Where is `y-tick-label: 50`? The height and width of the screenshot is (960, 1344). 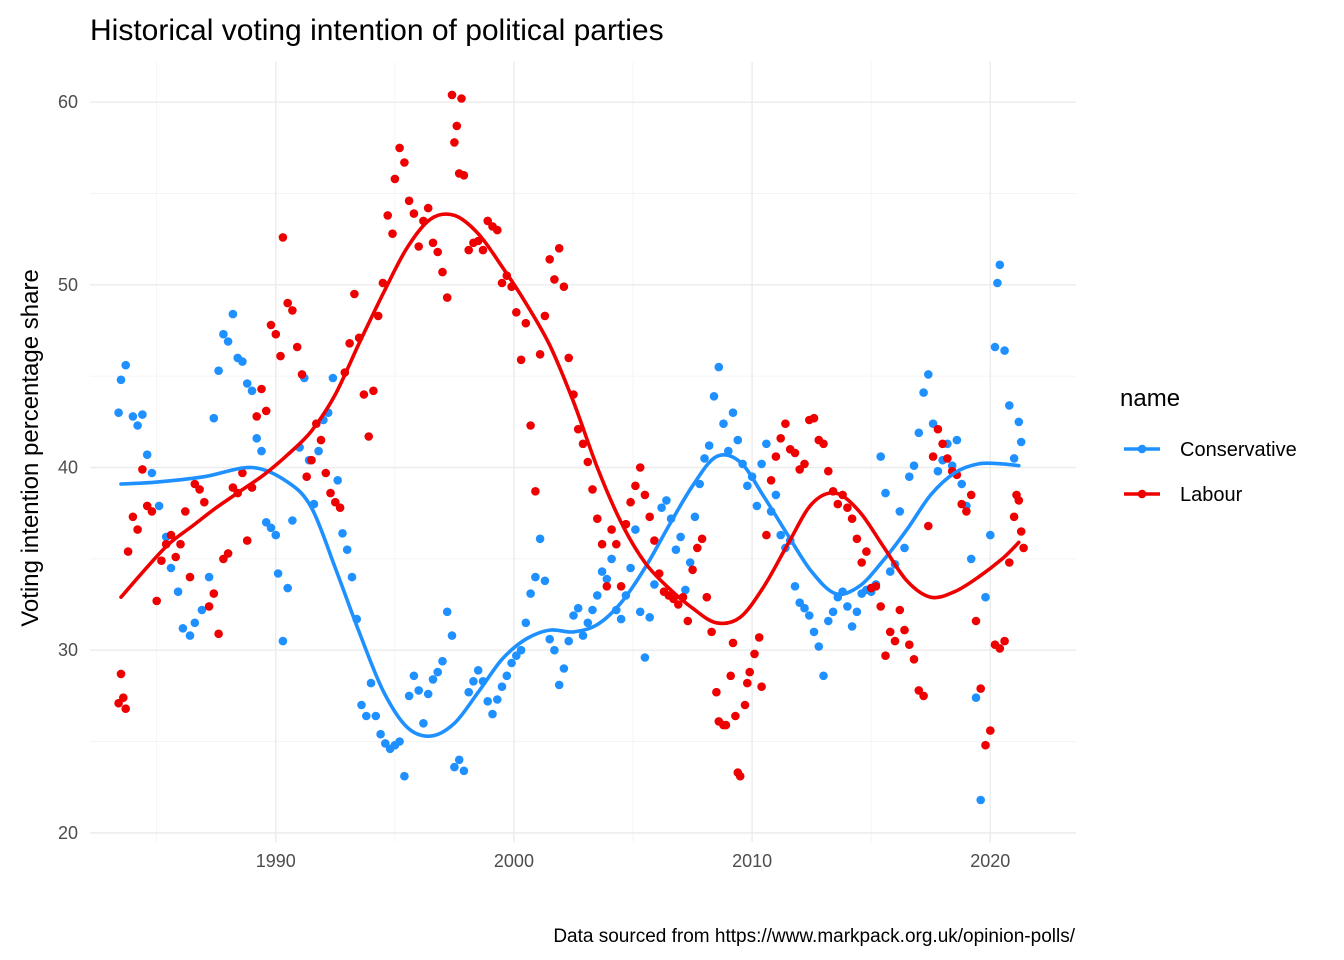 y-tick-label: 50 is located at coordinates (68, 285).